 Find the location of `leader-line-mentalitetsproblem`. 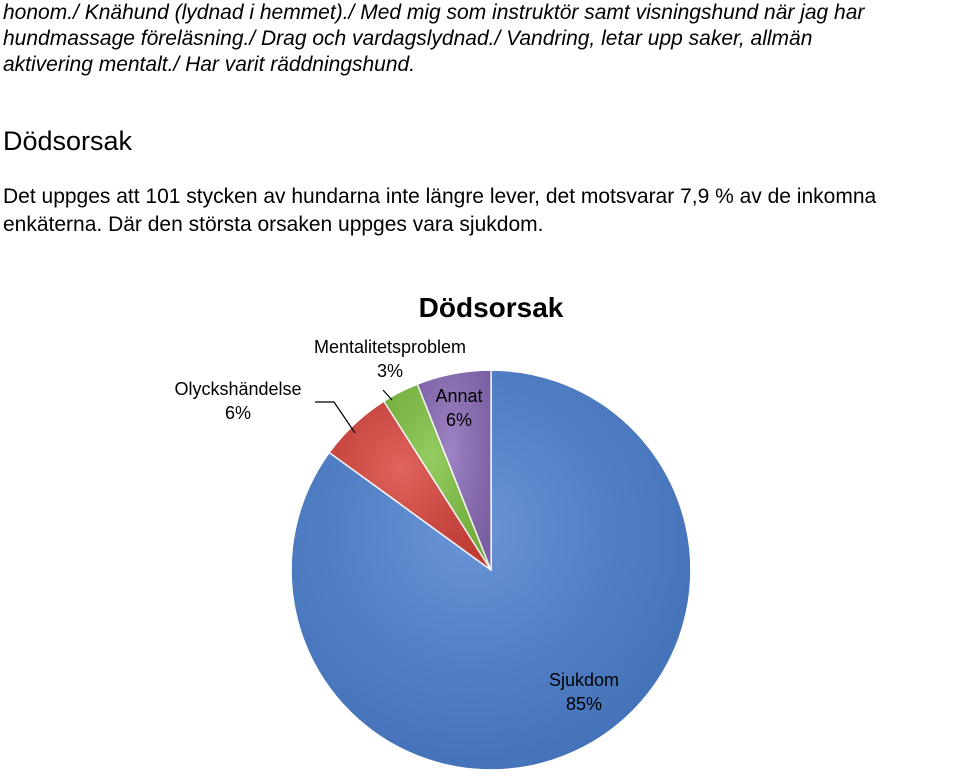

leader-line-mentalitetsproblem is located at coordinates (387, 395).